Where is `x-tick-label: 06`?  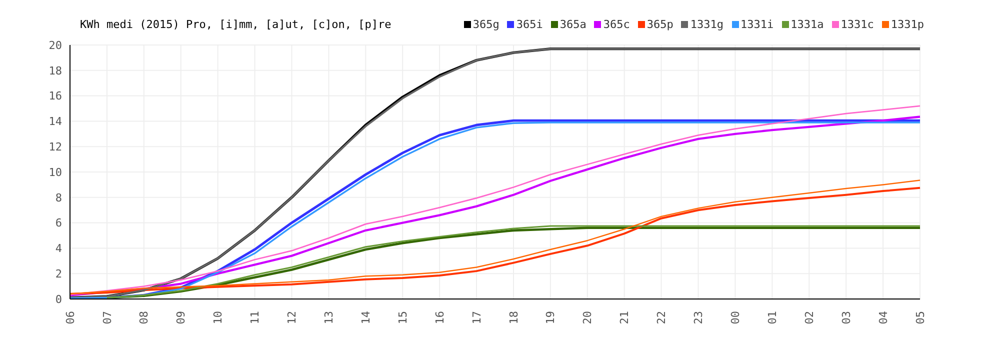
x-tick-label: 06 is located at coordinates (70, 317).